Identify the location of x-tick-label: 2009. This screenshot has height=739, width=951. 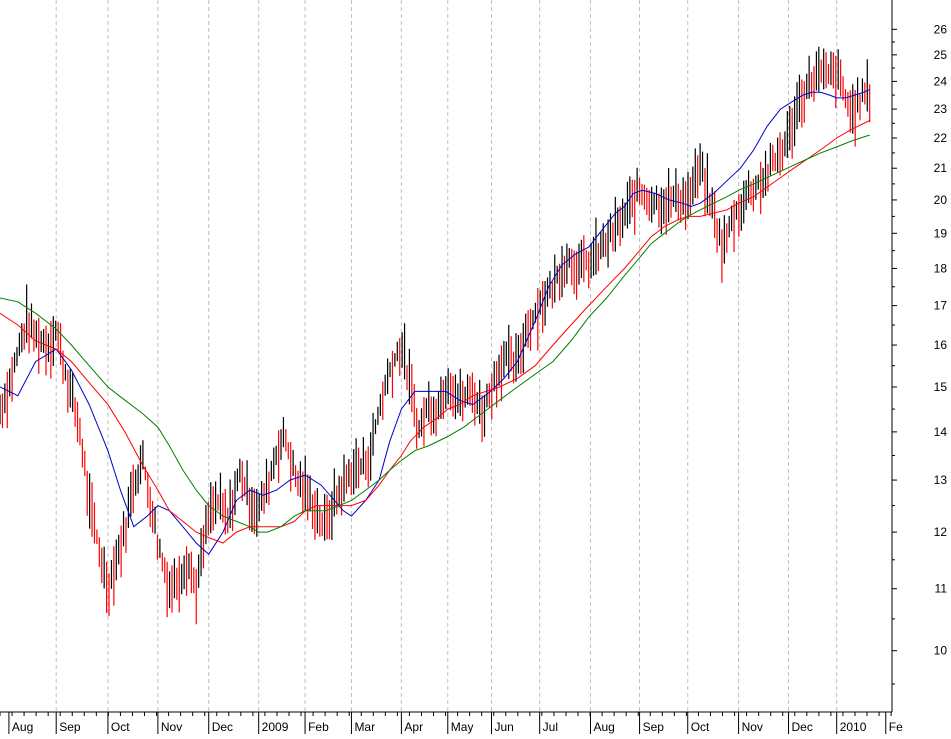
(275, 727).